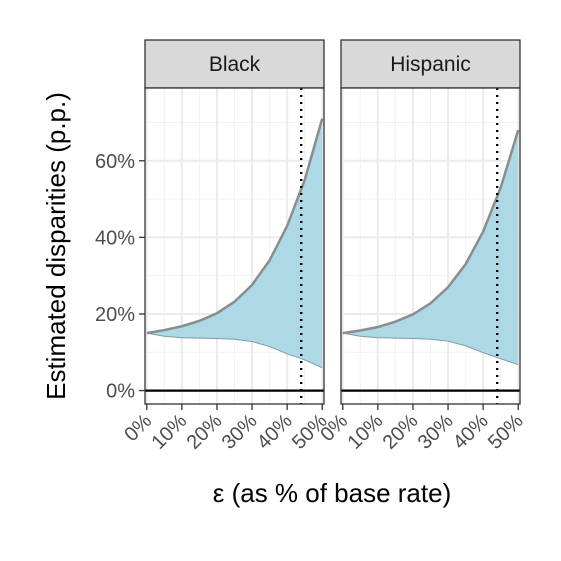 The height and width of the screenshot is (561, 561). Describe the element at coordinates (115, 315) in the screenshot. I see `y-tick-label: 20%` at that location.